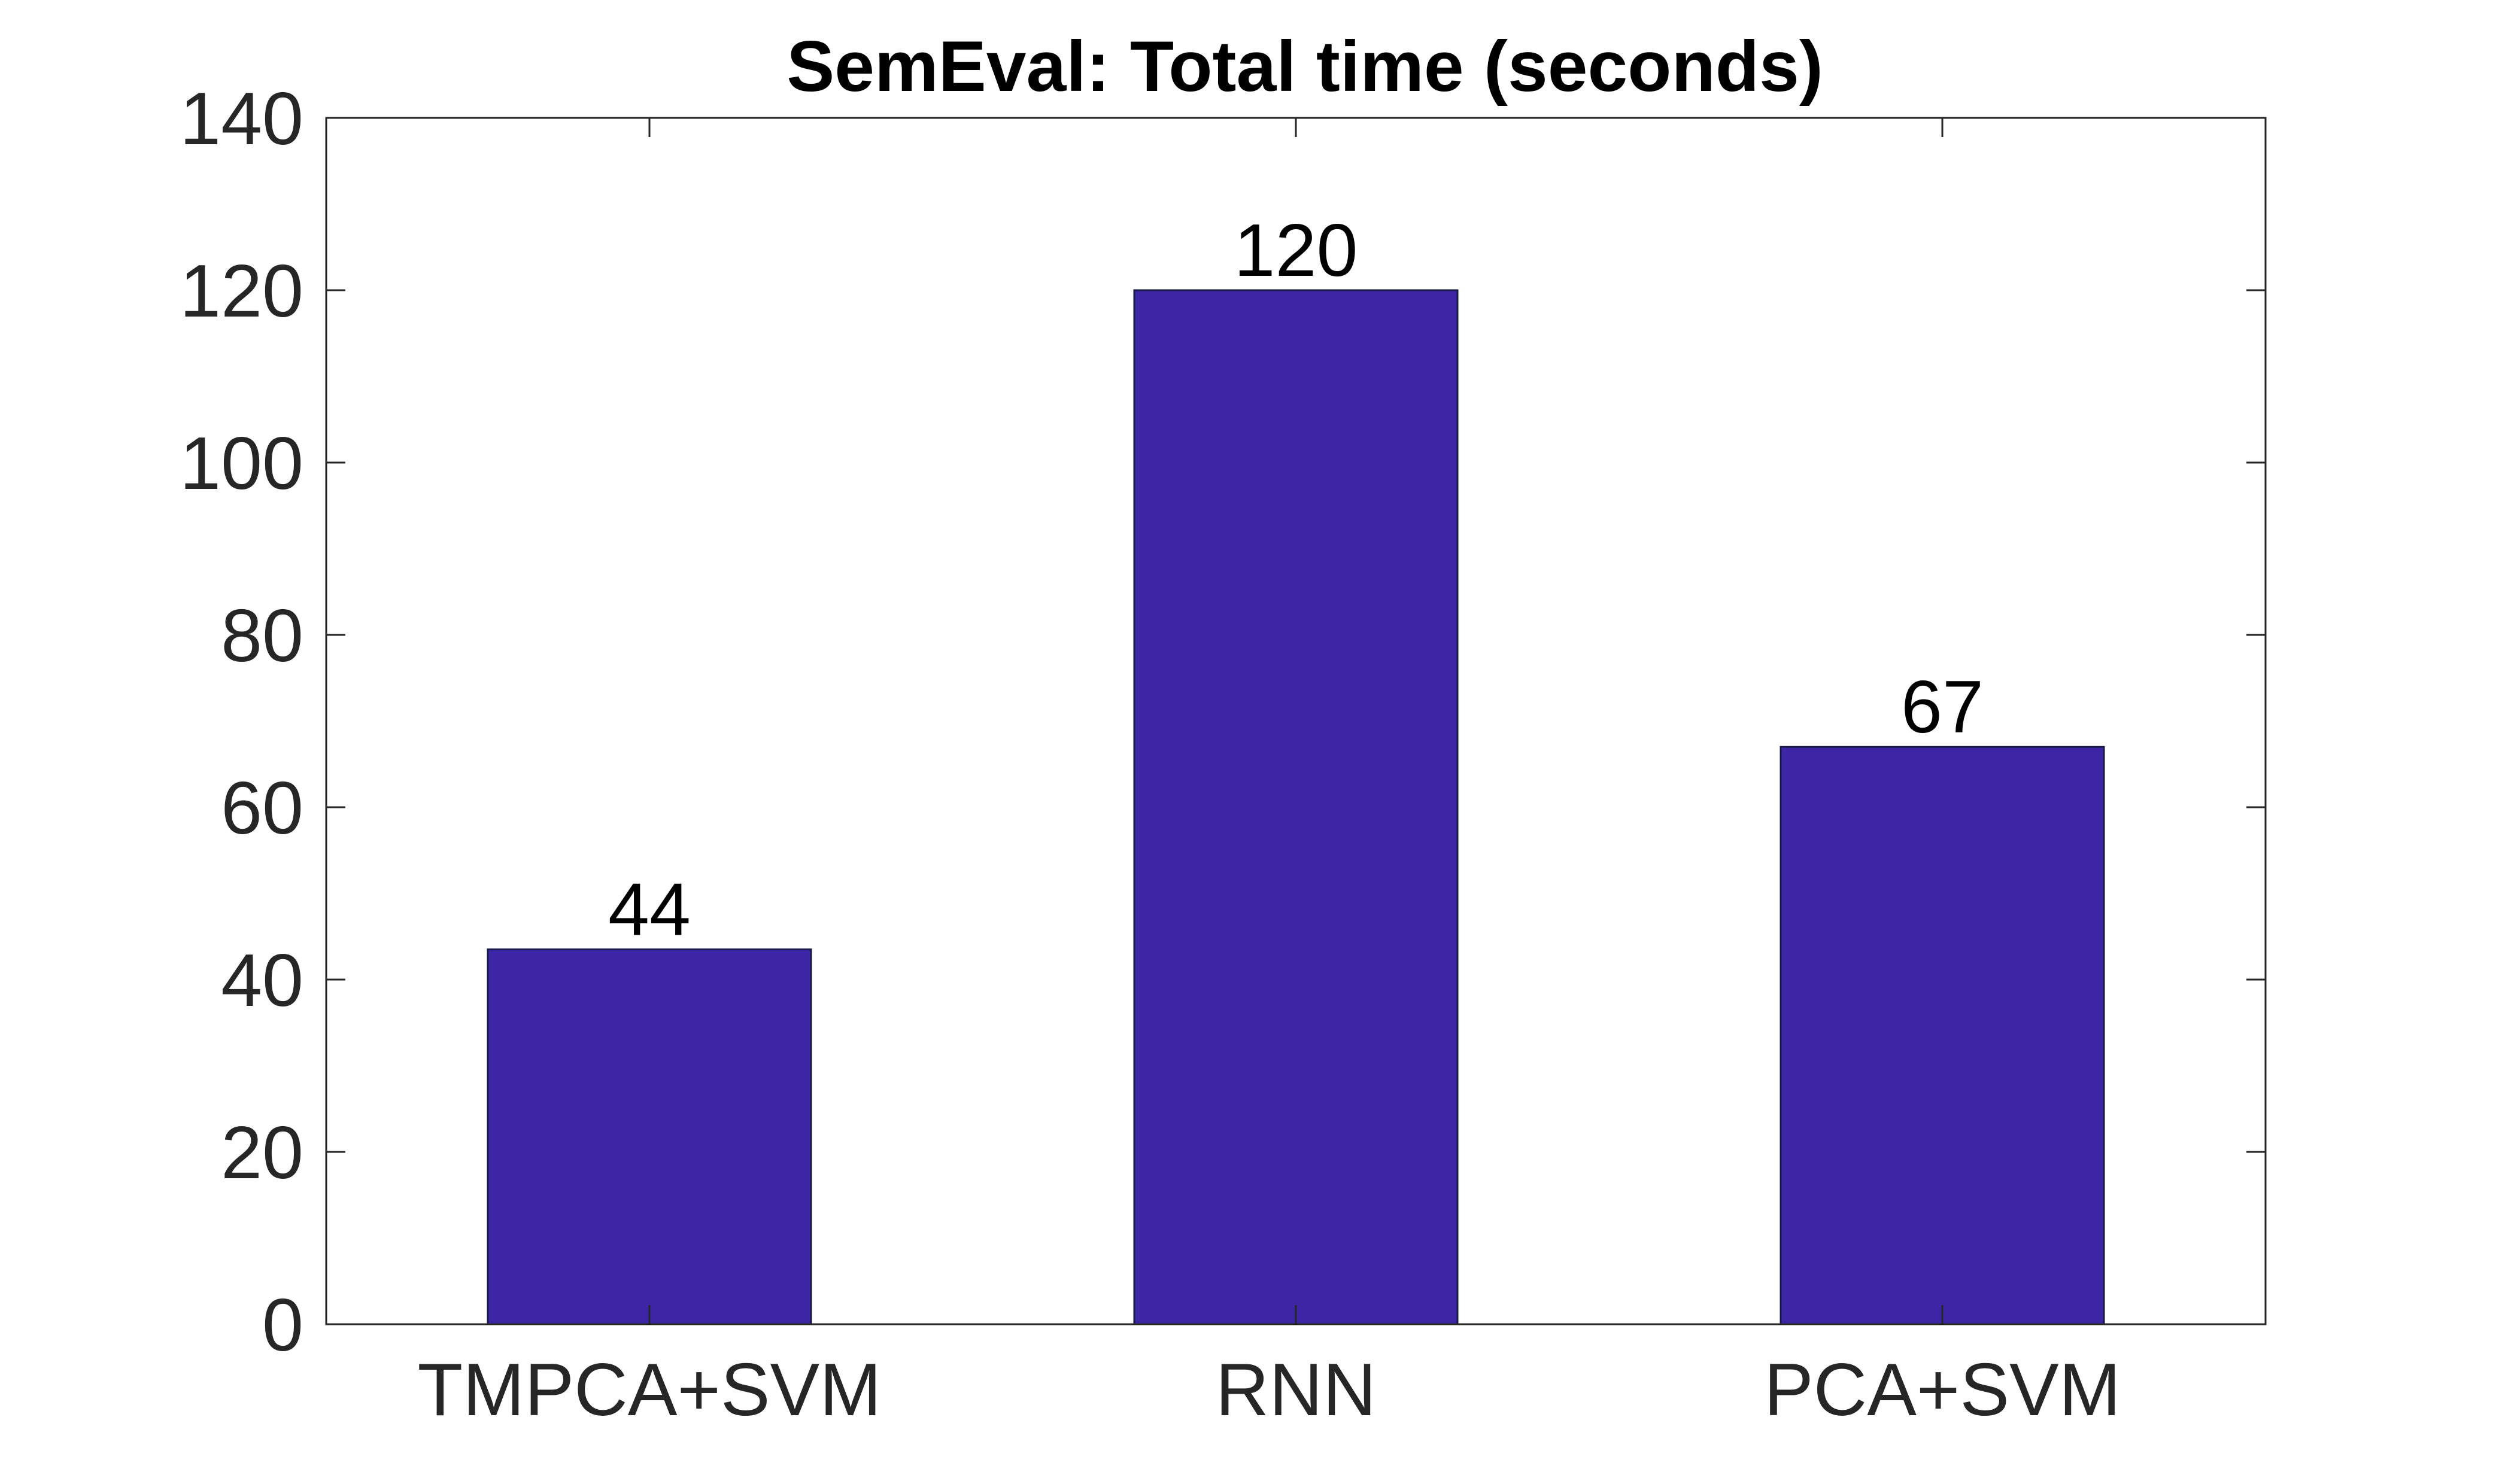 The height and width of the screenshot is (1484, 2493). I want to click on chart-title: SemEval: Total time (seconds), so click(1305, 66).